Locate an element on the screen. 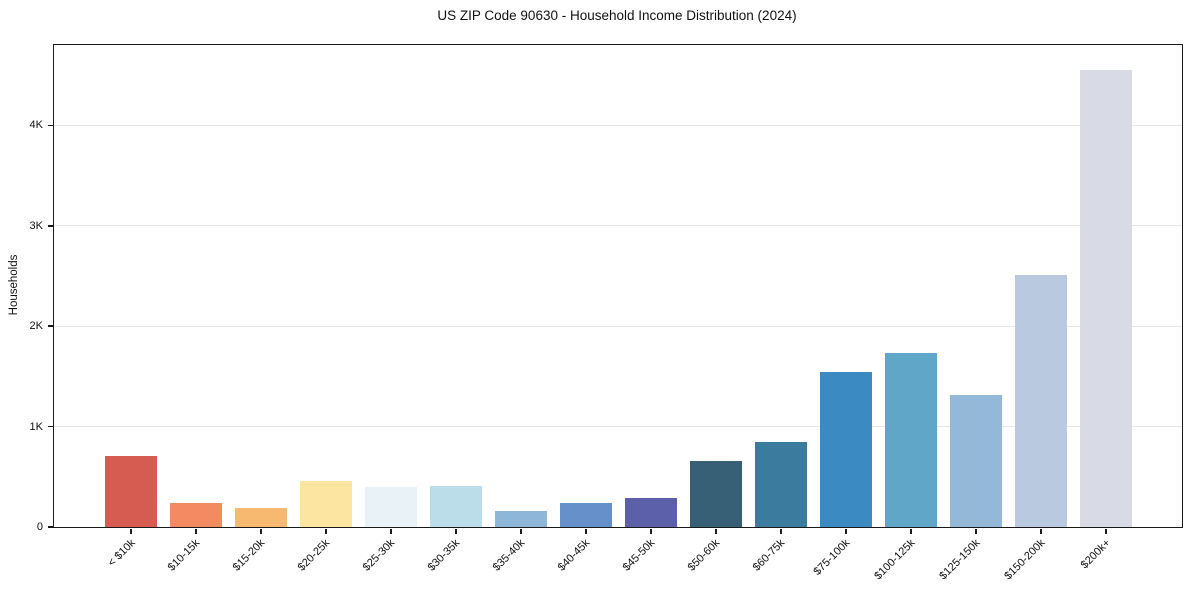  x-tick-label: $125-150k is located at coordinates (960, 560).